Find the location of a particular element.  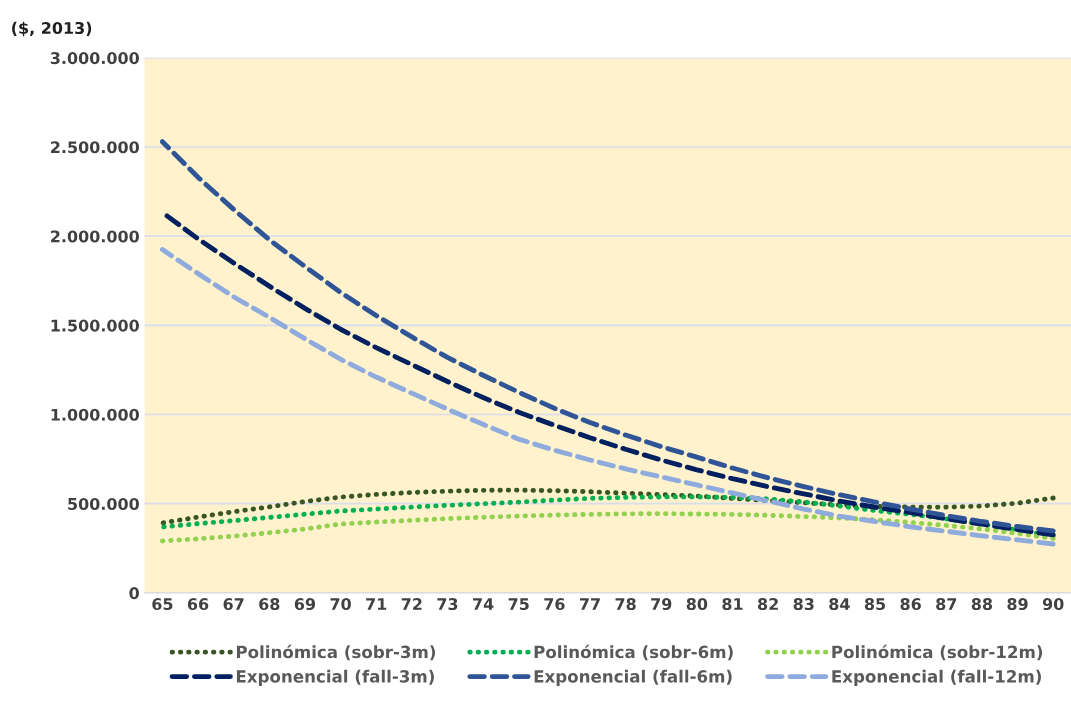

x-tick-label: 71 is located at coordinates (376, 604).